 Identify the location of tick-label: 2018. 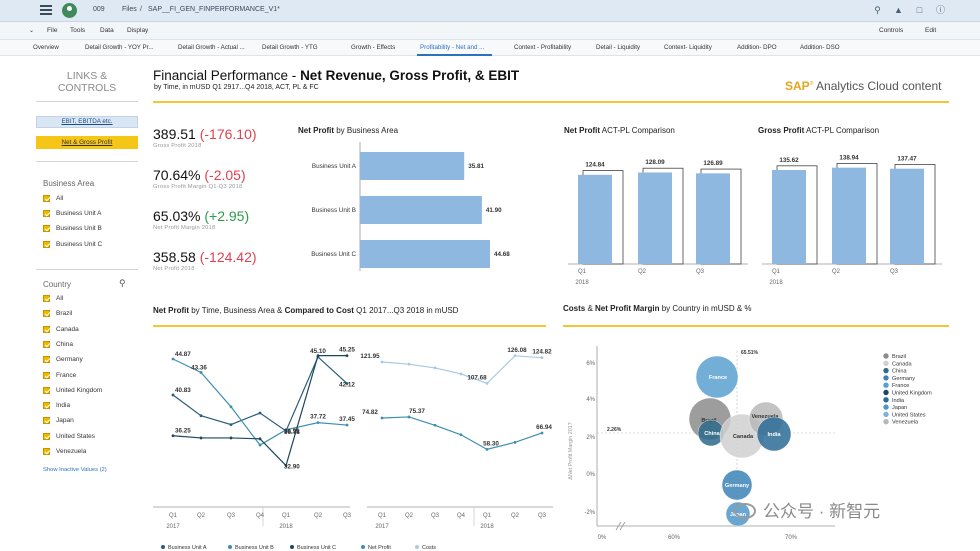
(487, 527).